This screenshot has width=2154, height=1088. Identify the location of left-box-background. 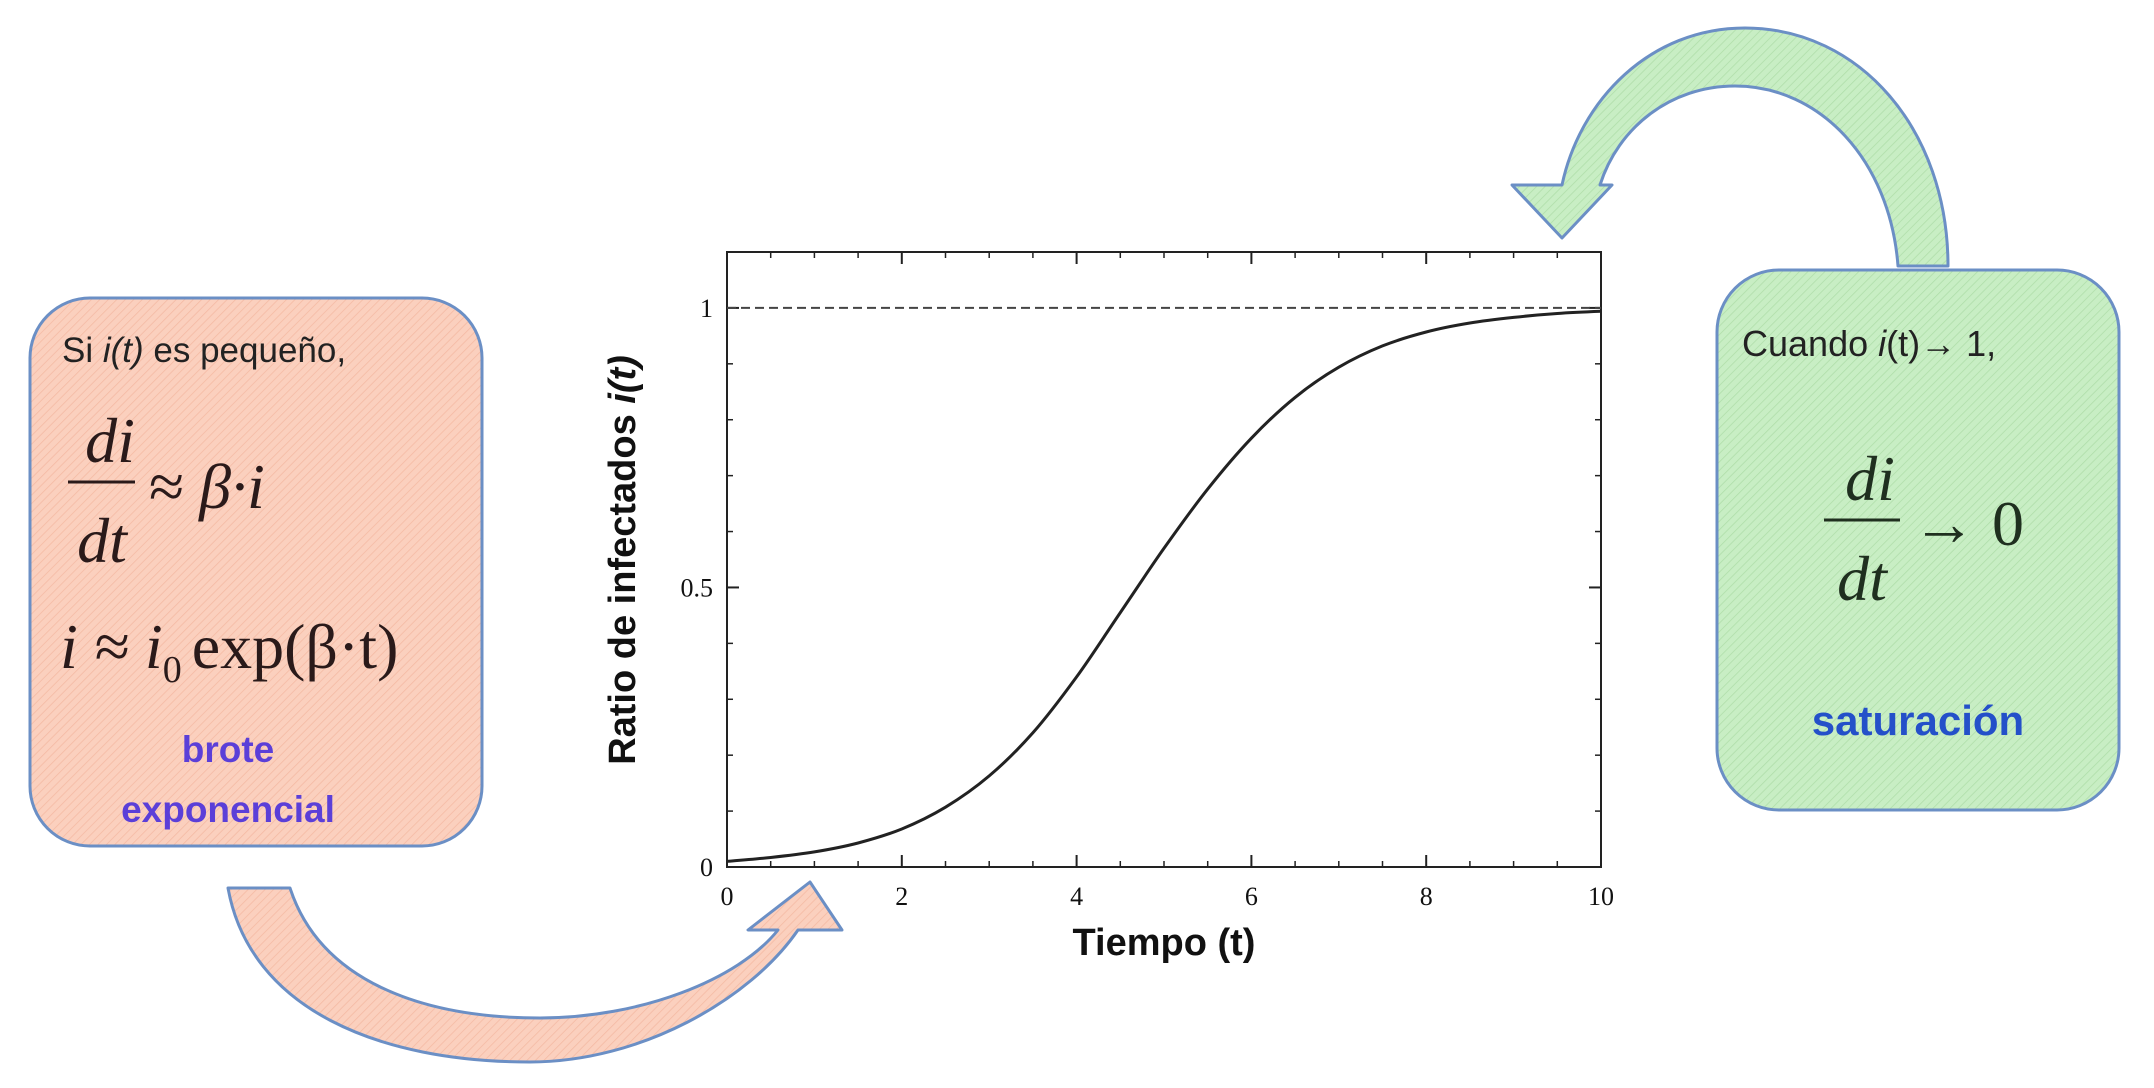
(256, 572).